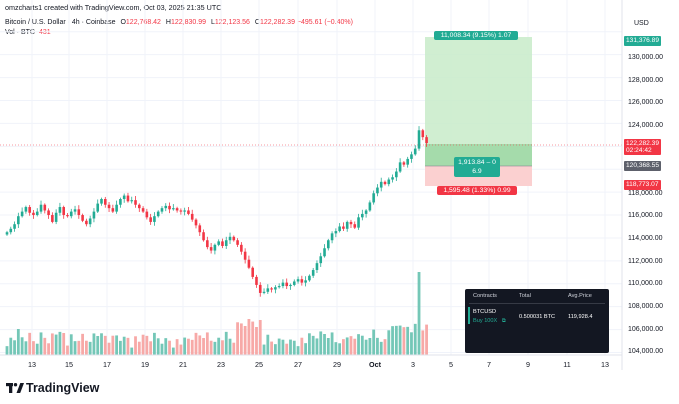 The height and width of the screenshot is (404, 679). I want to click on profit-zone, so click(478, 90).